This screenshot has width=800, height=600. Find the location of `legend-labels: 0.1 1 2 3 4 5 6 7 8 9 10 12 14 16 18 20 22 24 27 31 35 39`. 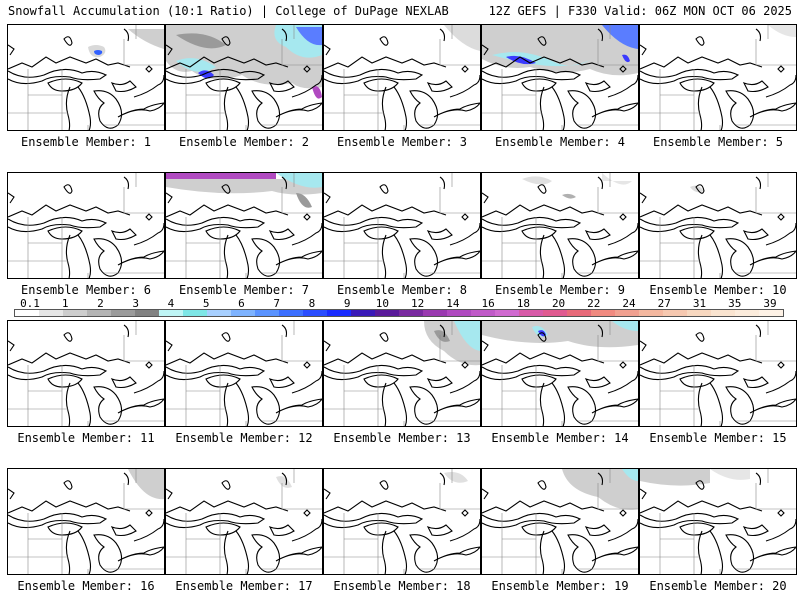

legend-labels: 0.1 1 2 3 4 5 6 7 8 9 10 12 14 16 18 20 22 24 27 31 35 39 is located at coordinates (396, 303).